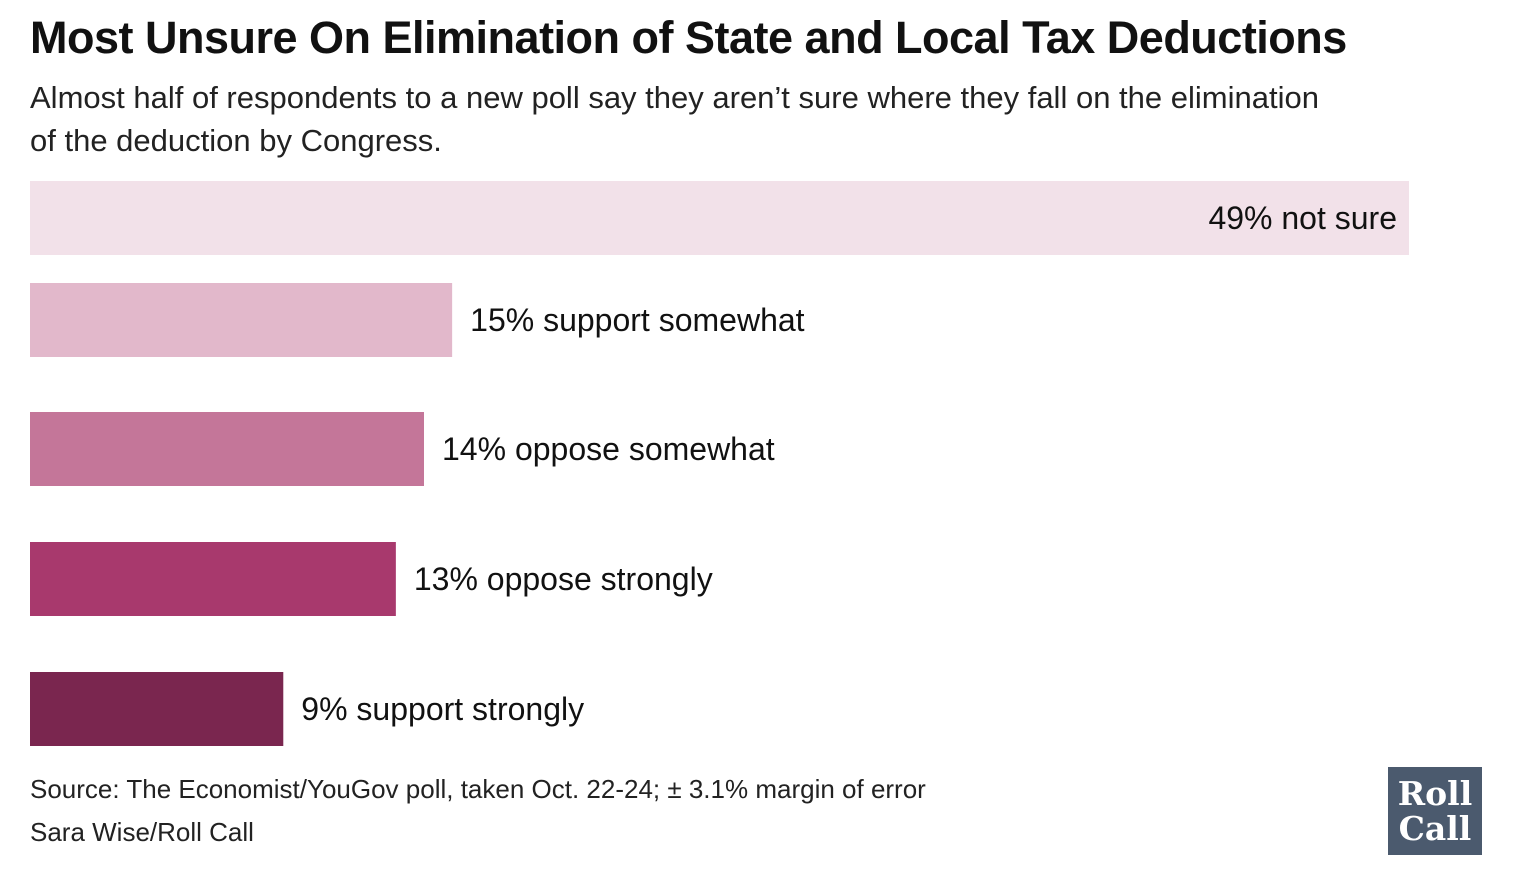 Image resolution: width=1518 pixels, height=882 pixels. What do you see at coordinates (227, 449) in the screenshot?
I see `bar-oppose-somewhat` at bounding box center [227, 449].